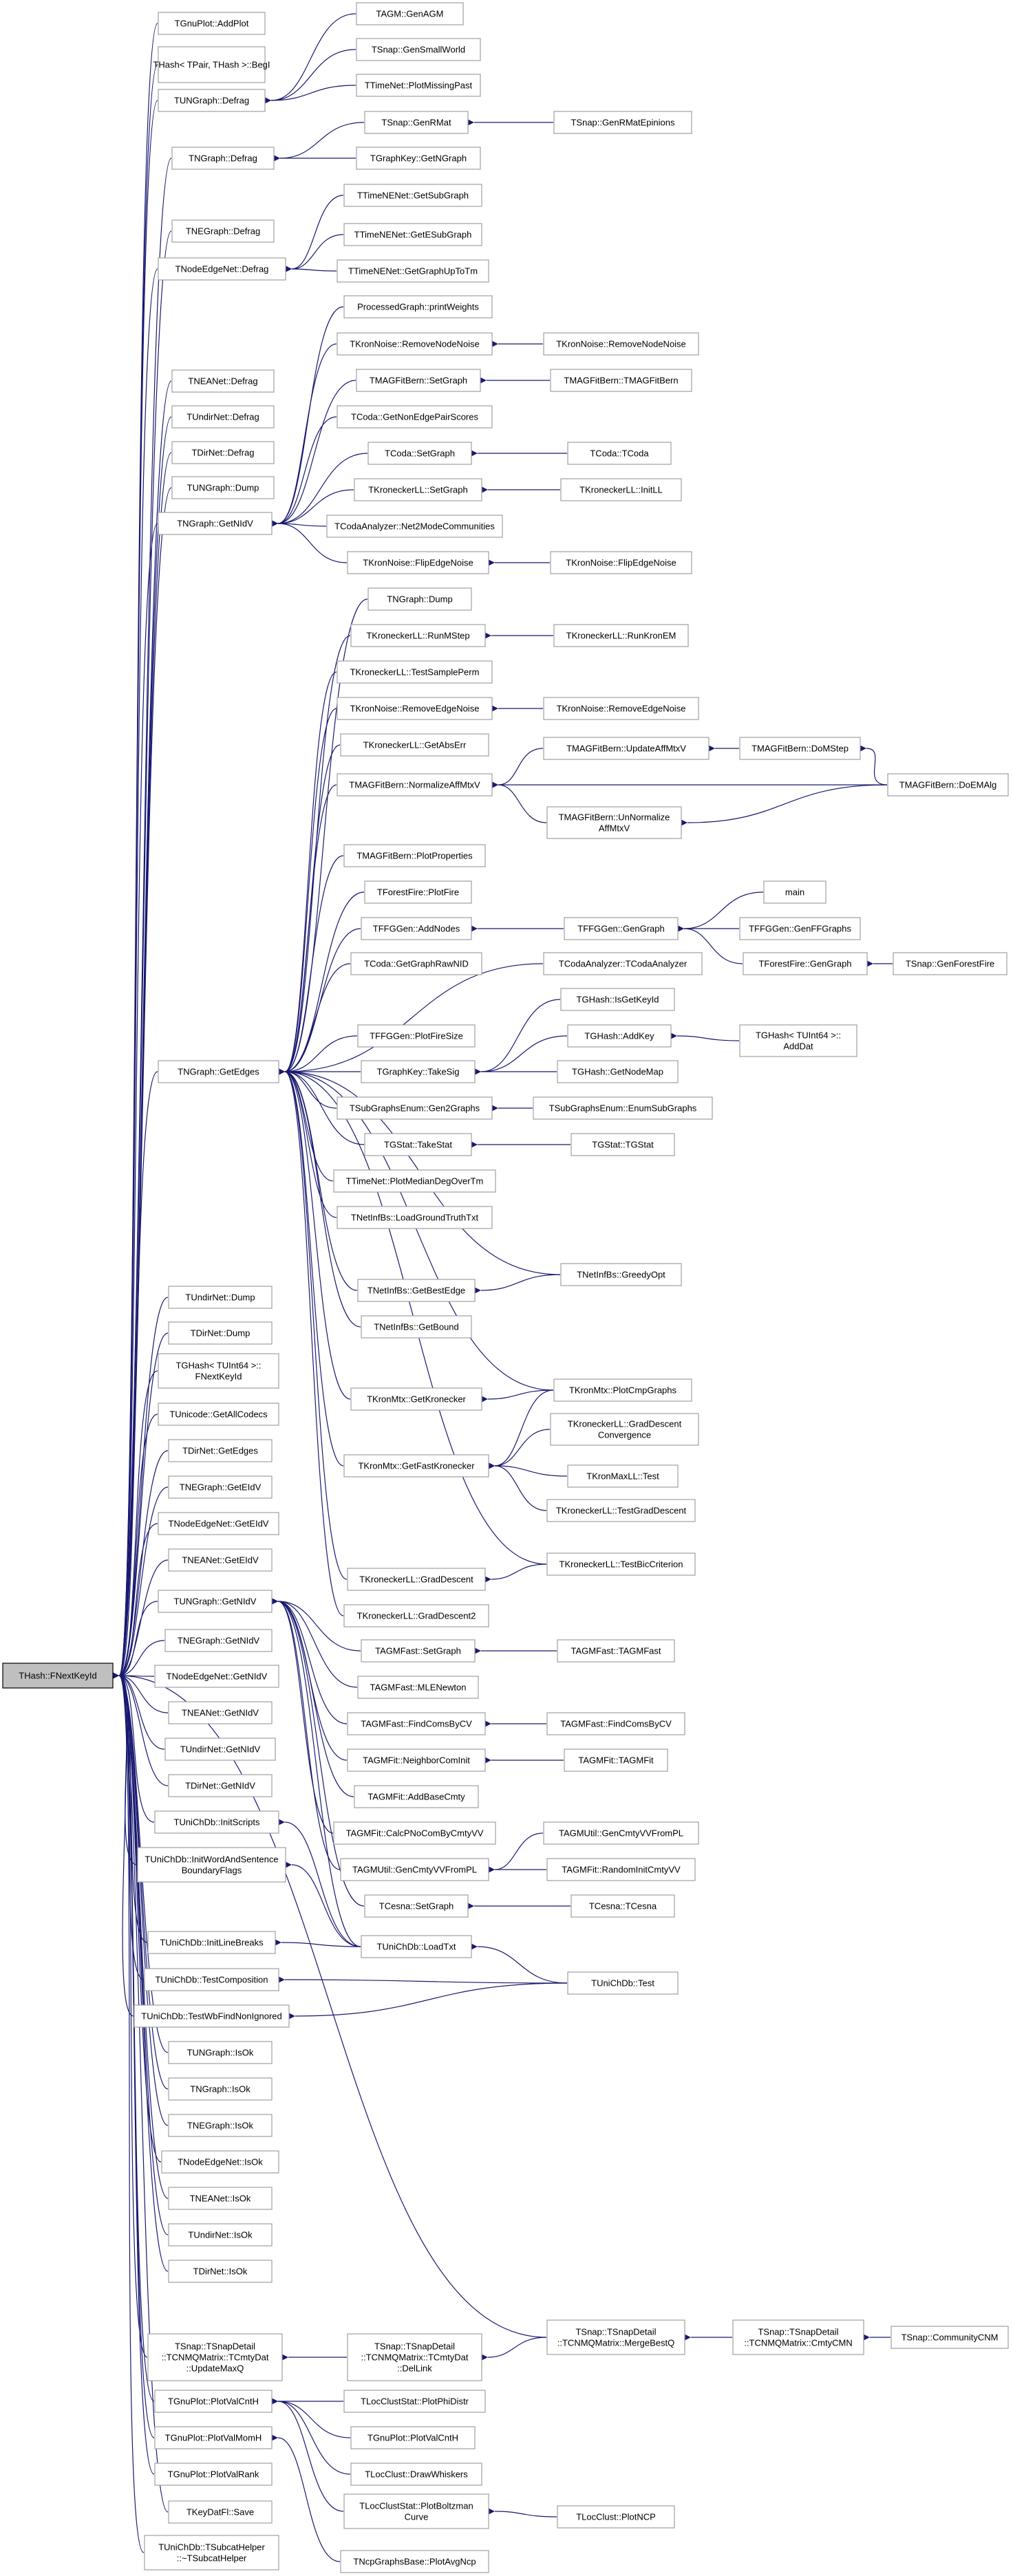  Describe the element at coordinates (623, 1144) in the screenshot. I see `function-node: TGStat::TGStat` at that location.